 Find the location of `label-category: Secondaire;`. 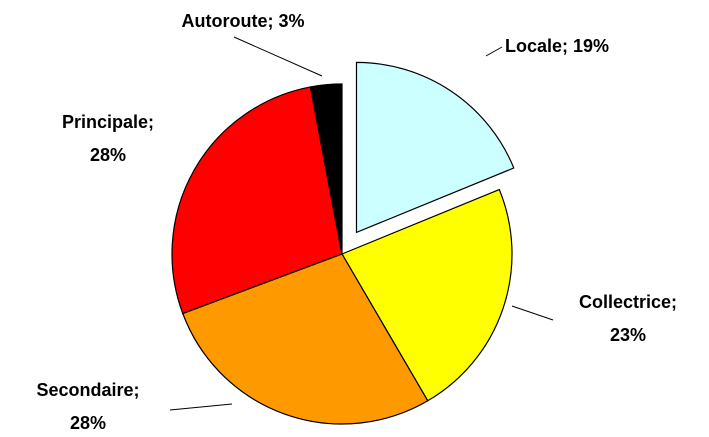

label-category: Secondaire; is located at coordinates (87, 390).